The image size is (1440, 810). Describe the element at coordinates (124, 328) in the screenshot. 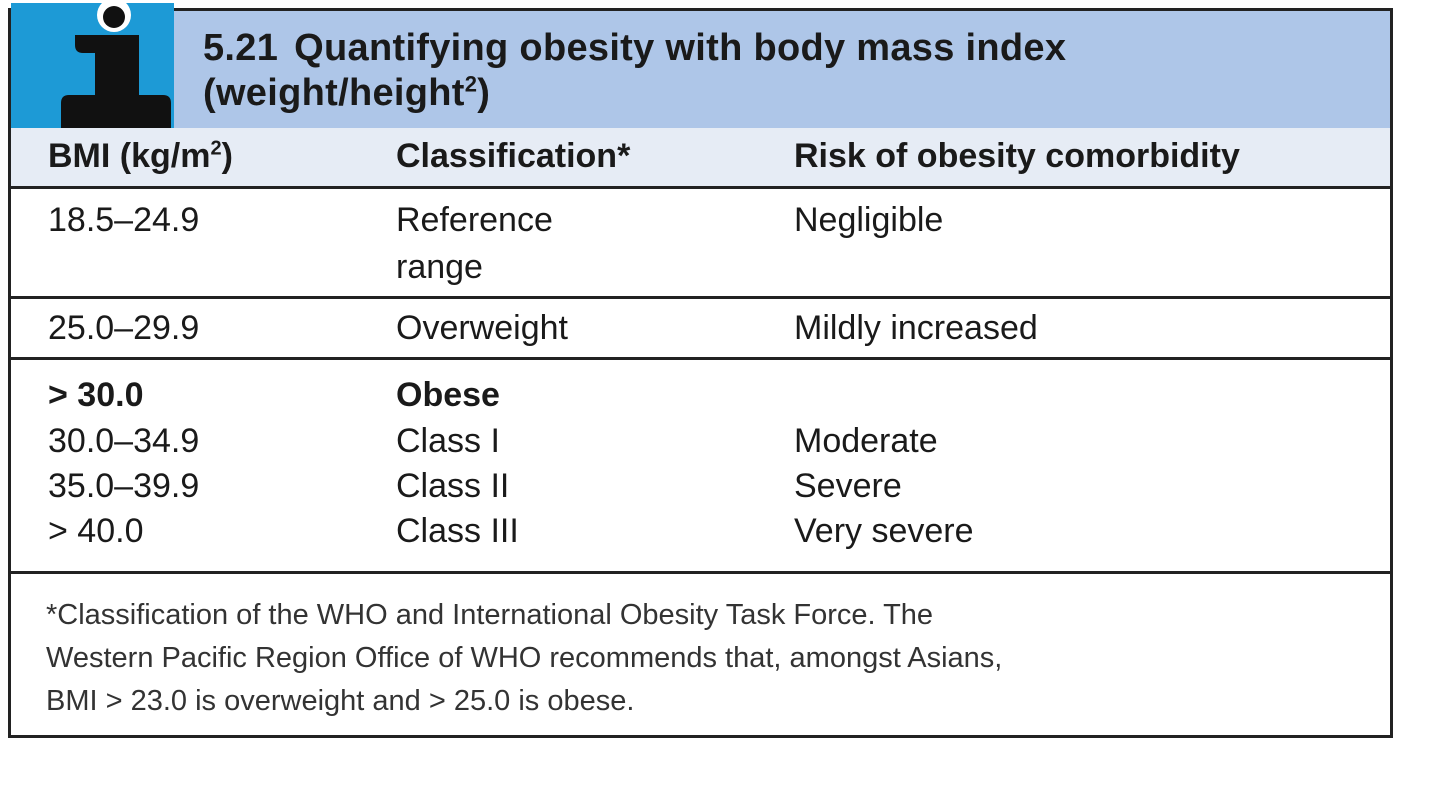

I see `cell-bmi: 25.0–29.9` at that location.